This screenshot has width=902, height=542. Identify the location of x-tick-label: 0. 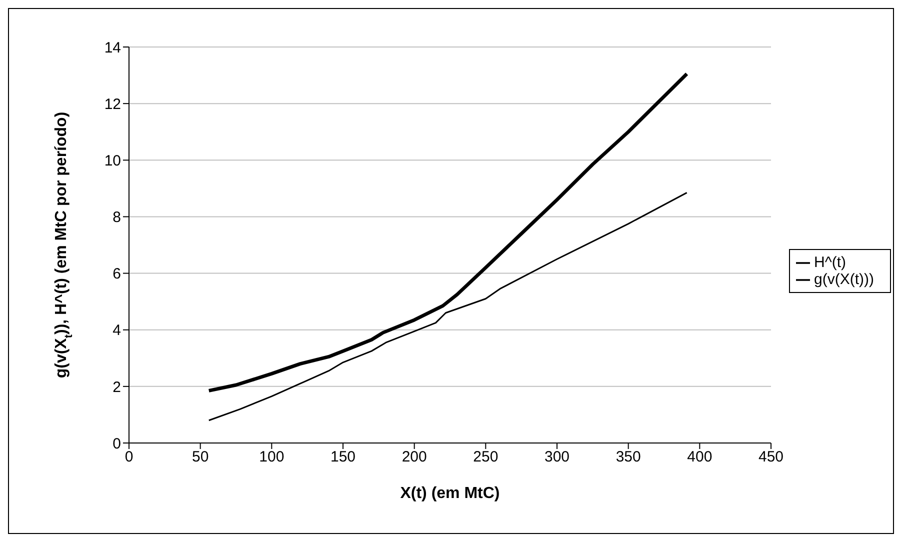
(129, 457).